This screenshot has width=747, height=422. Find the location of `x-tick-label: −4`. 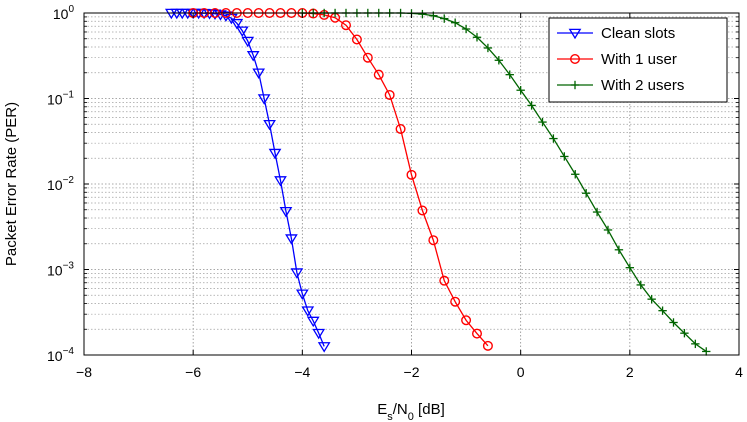

x-tick-label: −4 is located at coordinates (302, 372).